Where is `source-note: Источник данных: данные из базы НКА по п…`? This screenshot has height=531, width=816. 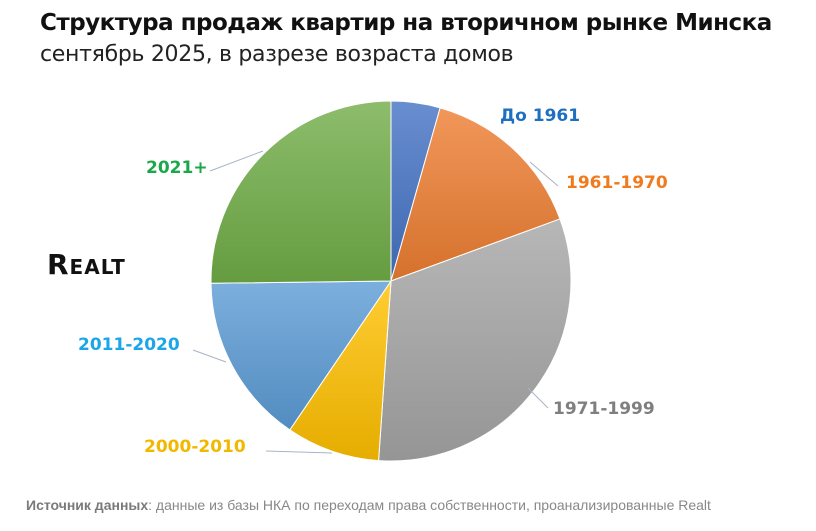 source-note: Источник данных: данные из базы НКА по п… is located at coordinates (368, 505).